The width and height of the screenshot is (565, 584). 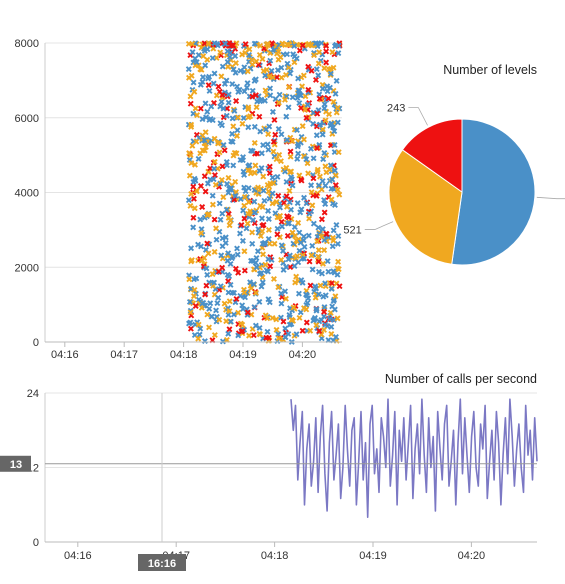 What do you see at coordinates (36, 543) in the screenshot?
I see `y-tick-label: 0` at bounding box center [36, 543].